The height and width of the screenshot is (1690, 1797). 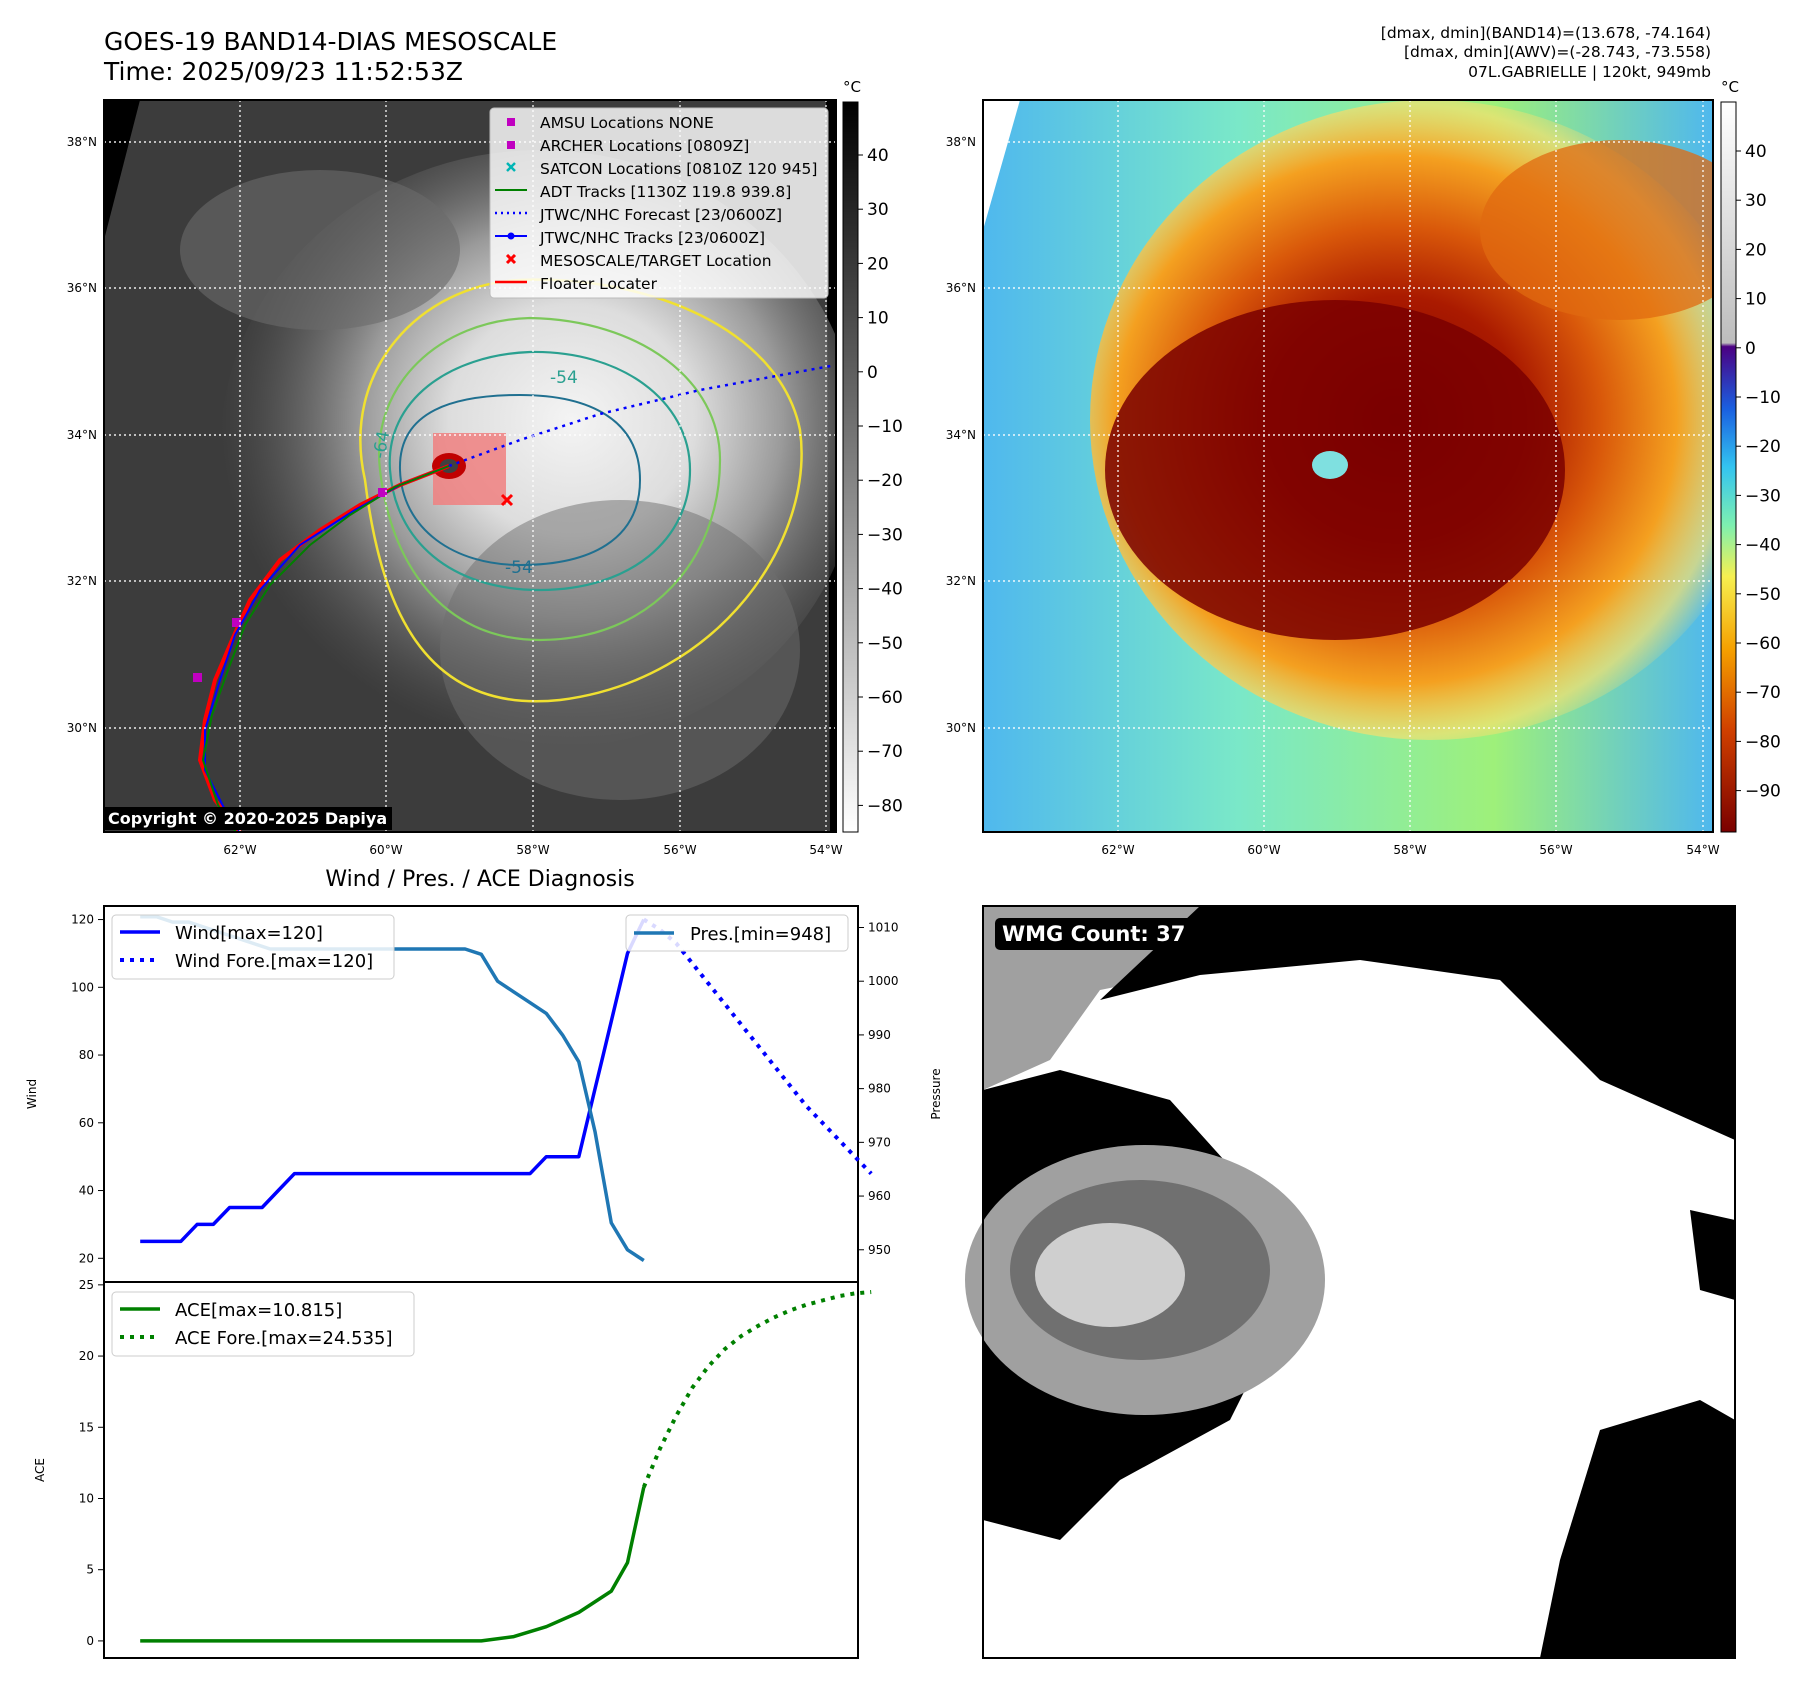 I want to click on legend-target: MESOSCALE/TARGET Location, so click(x=656, y=261).